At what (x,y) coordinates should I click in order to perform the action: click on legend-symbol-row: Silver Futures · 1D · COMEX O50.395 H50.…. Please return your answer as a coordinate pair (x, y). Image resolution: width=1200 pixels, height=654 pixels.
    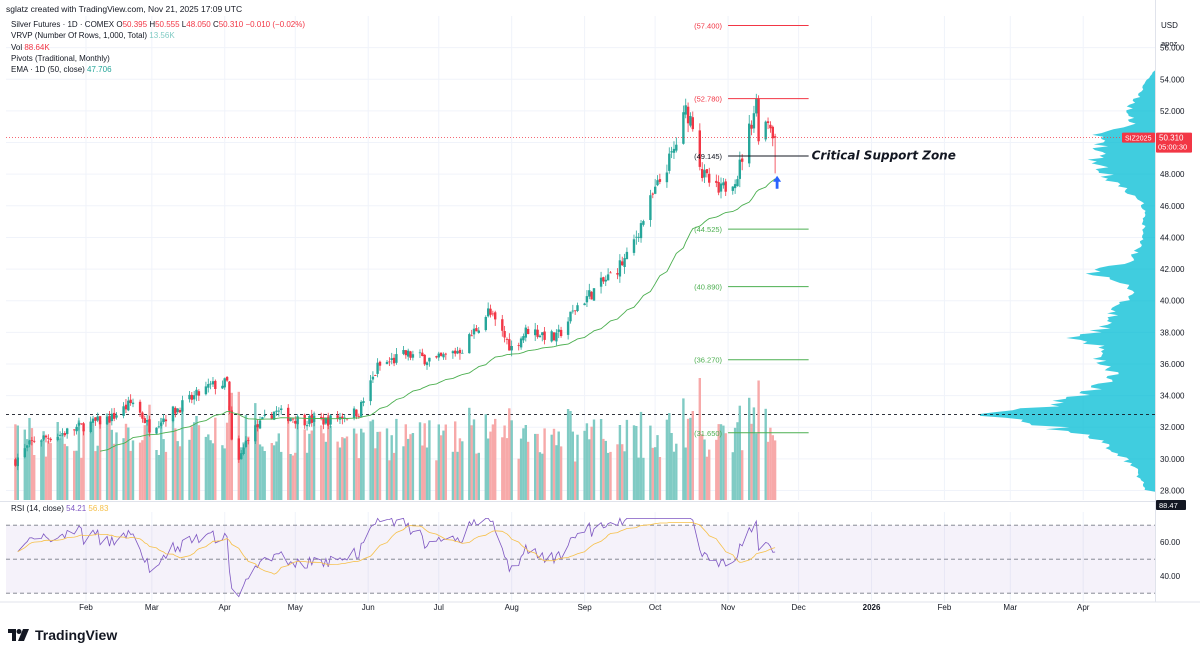
    Looking at the image, I should click on (158, 24).